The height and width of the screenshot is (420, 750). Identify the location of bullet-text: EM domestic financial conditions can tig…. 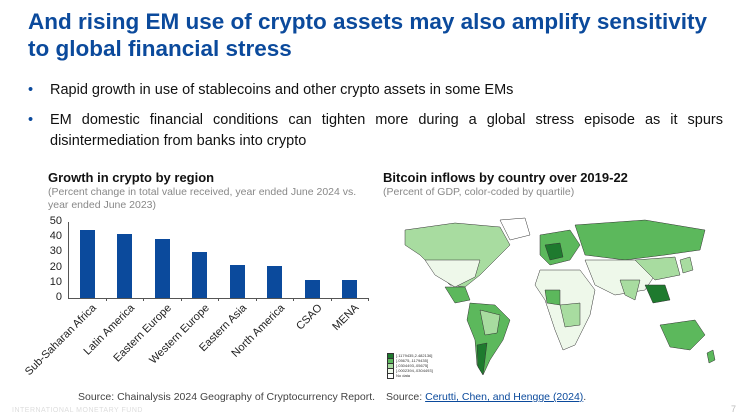
(386, 130).